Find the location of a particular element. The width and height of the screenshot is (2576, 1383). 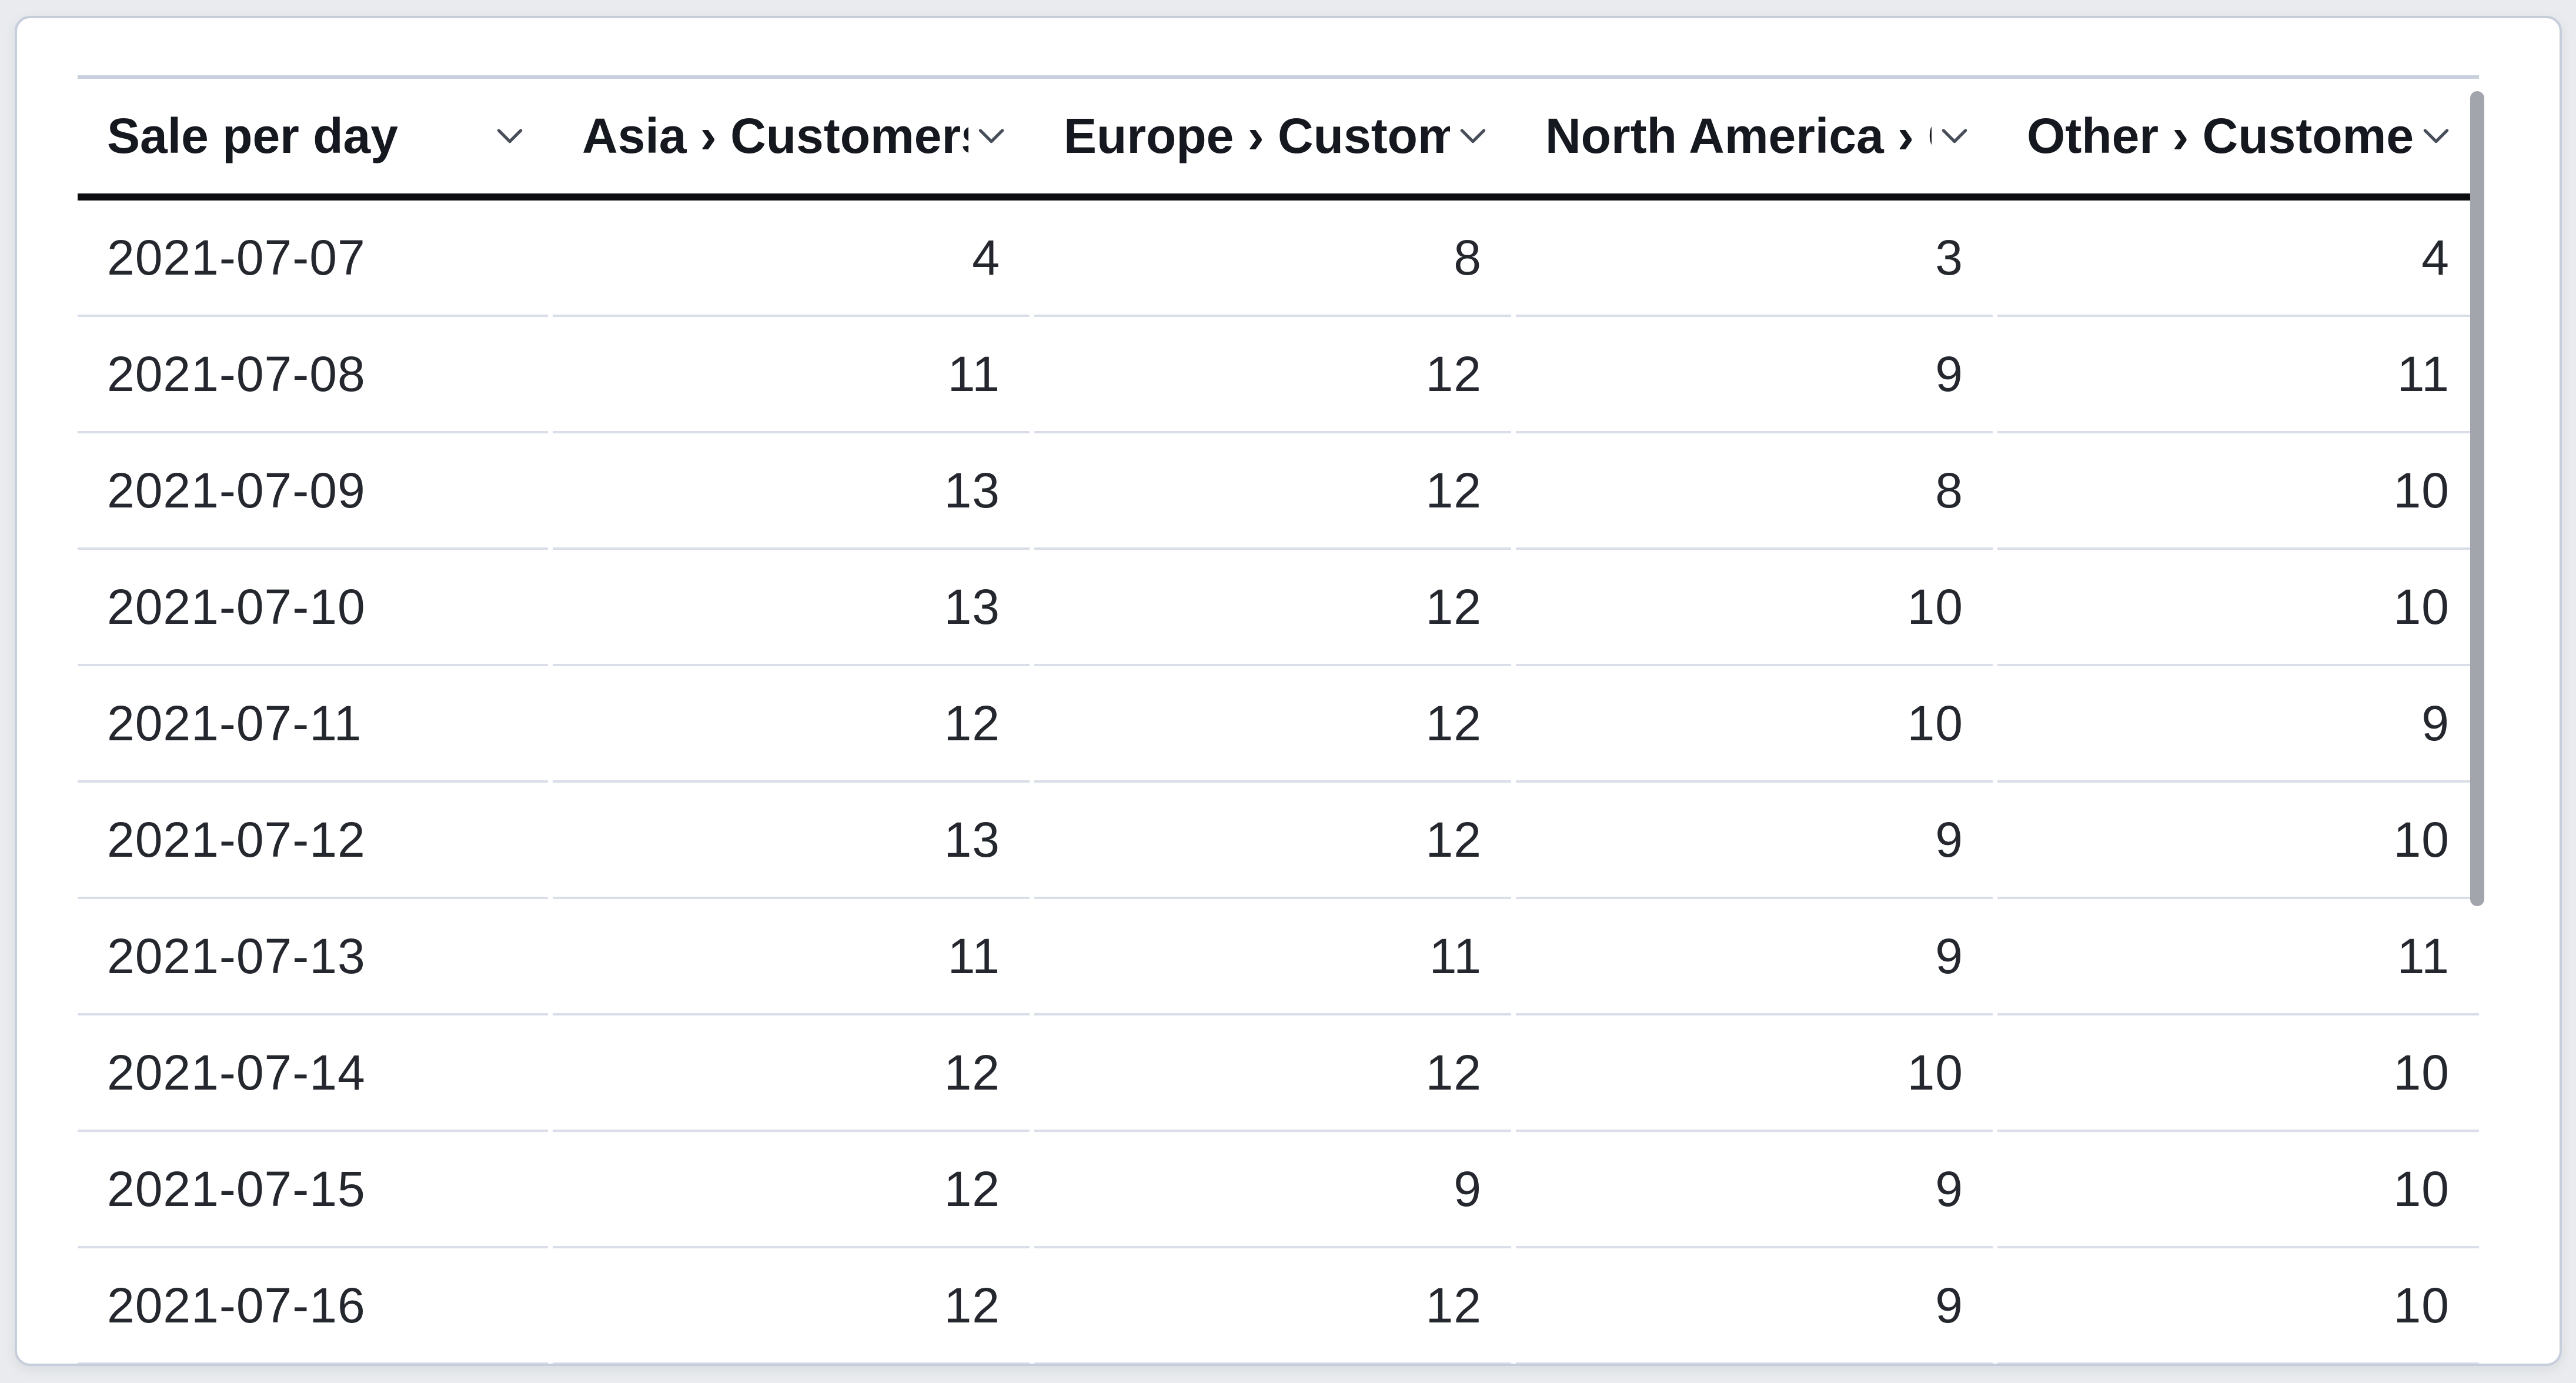

column-header-label: Asia › Customers is located at coordinates (775, 135).